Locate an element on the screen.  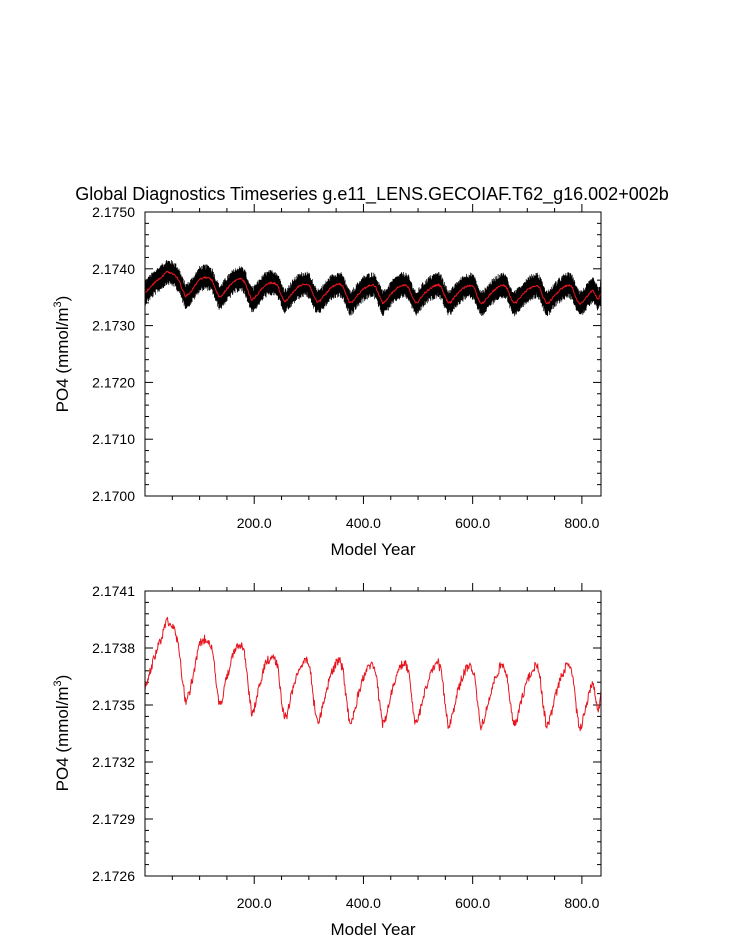
y-axis-title-bottom: PO4 (mmol/m3) is located at coordinates (62, 733).